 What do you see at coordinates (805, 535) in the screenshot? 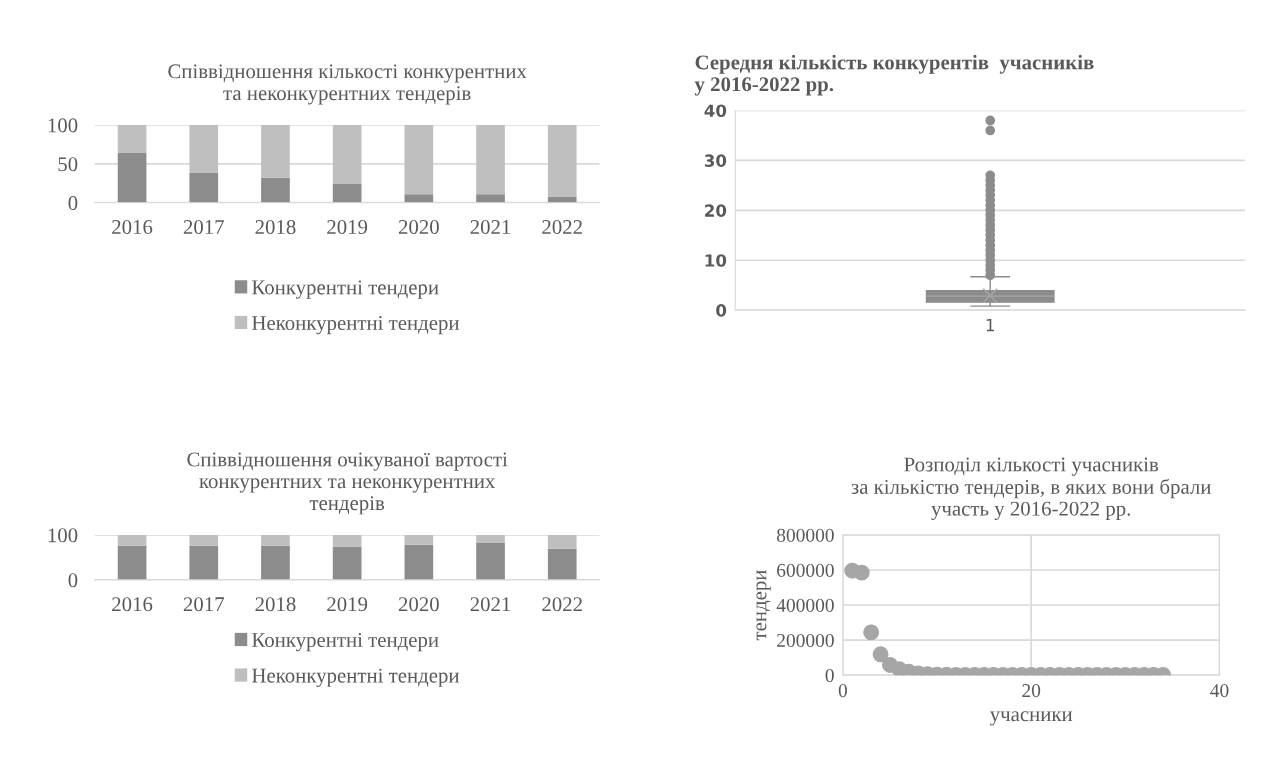
I see `y-tick-label: 800000` at bounding box center [805, 535].